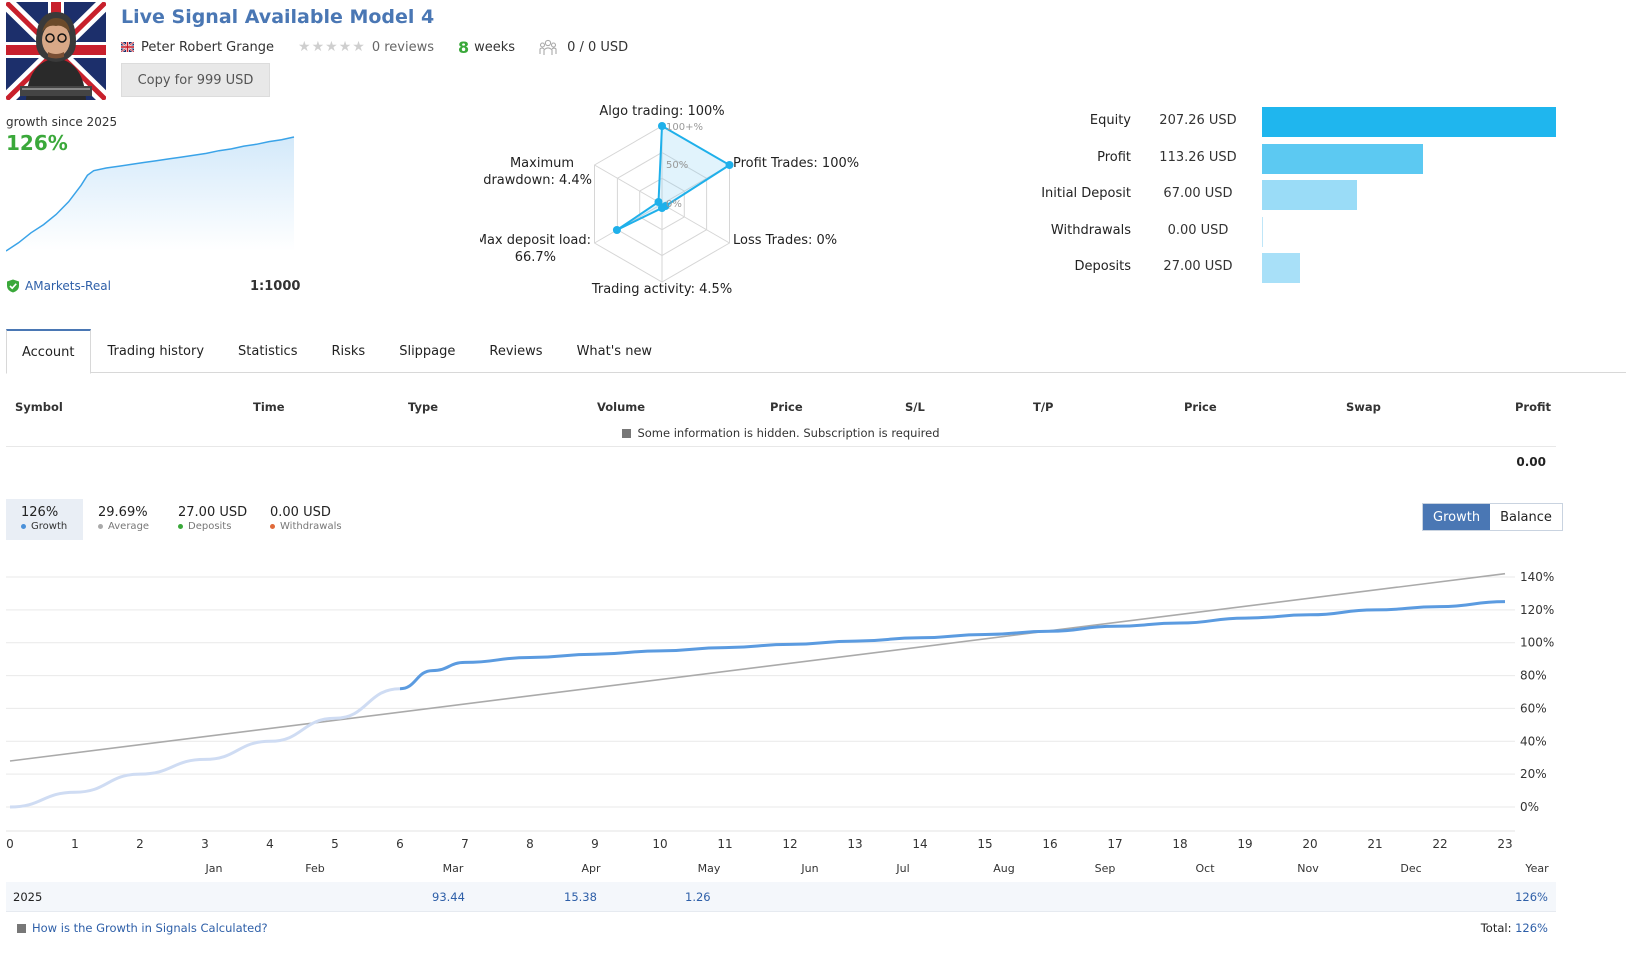 This screenshot has width=1626, height=978. Describe the element at coordinates (1105, 868) in the screenshot. I see `month-label: Sep` at that location.